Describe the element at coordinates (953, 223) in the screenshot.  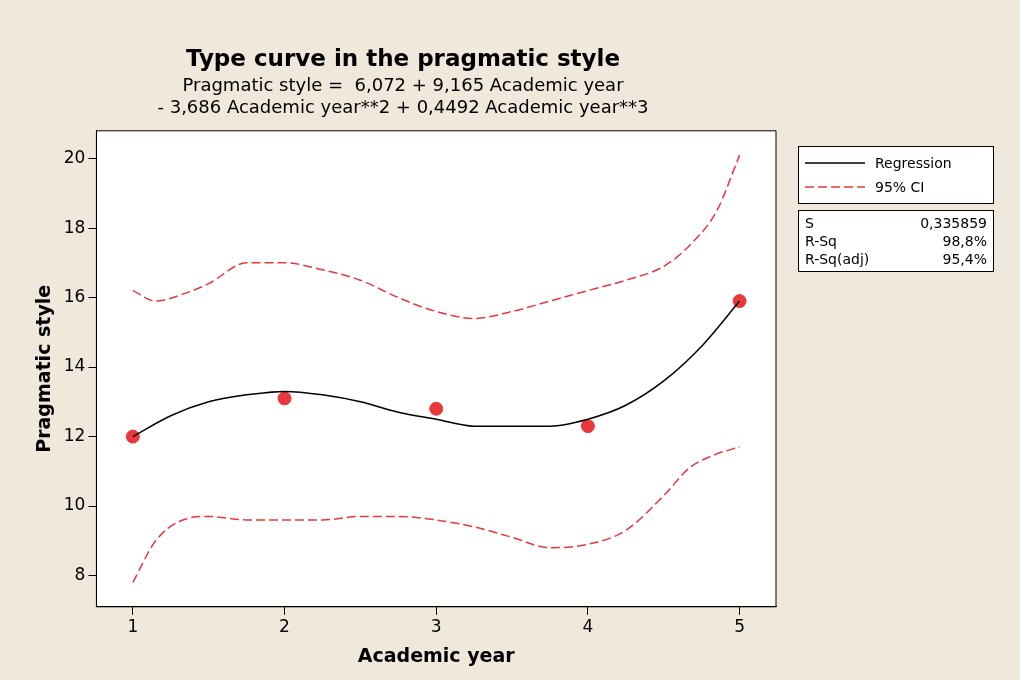
I see `text: 0,335859` at that location.